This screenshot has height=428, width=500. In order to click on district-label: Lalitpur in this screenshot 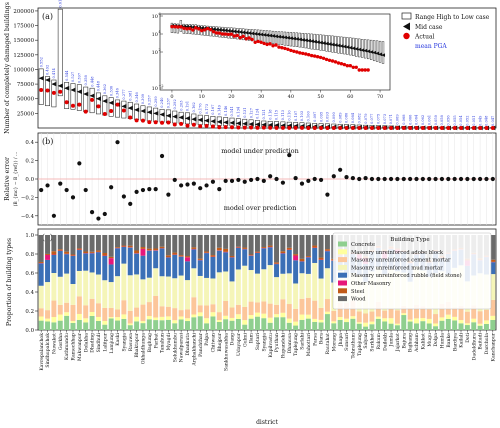, I will do `click(105, 341)`.